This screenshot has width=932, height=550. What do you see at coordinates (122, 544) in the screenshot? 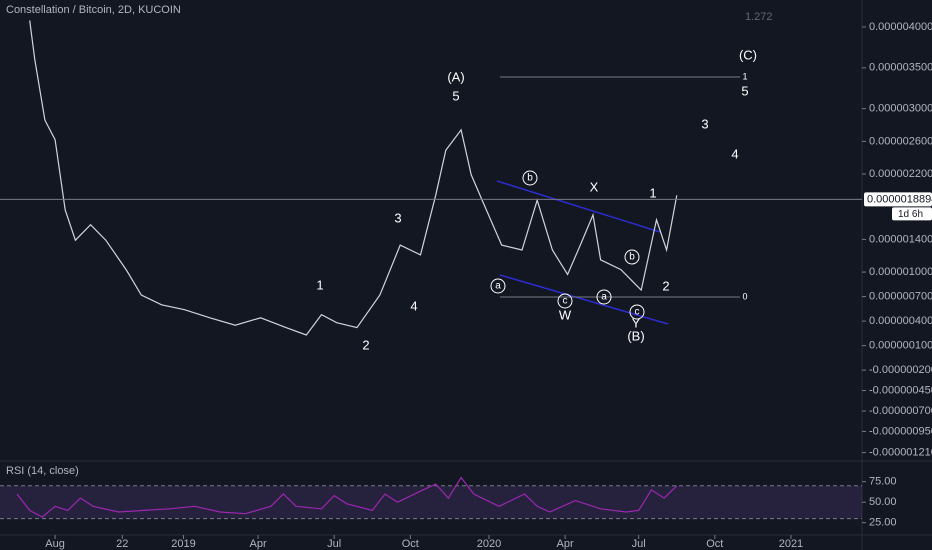
I see `x-tick-label: 22` at bounding box center [122, 544].